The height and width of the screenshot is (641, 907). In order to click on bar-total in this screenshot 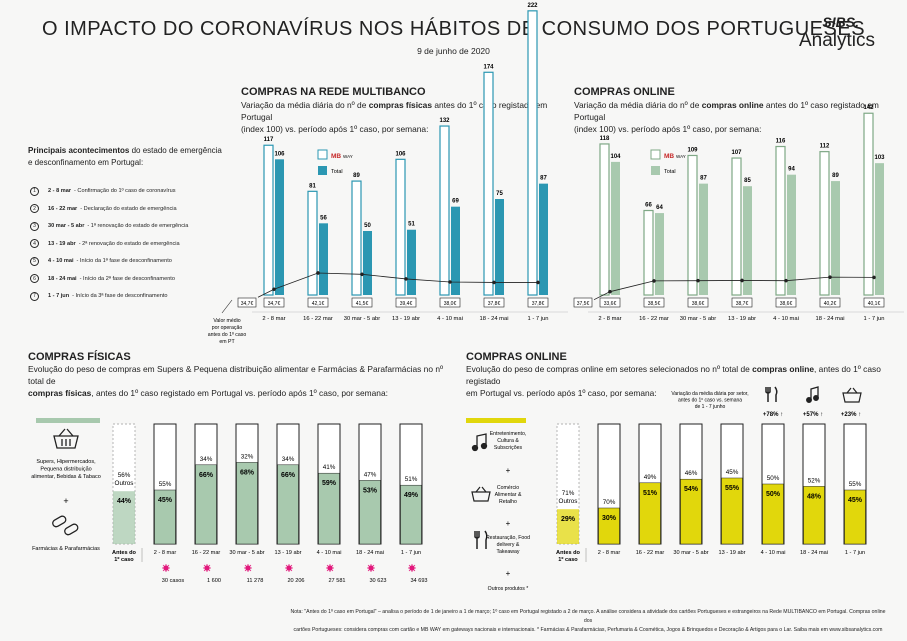, I will do `click(455, 250)`.